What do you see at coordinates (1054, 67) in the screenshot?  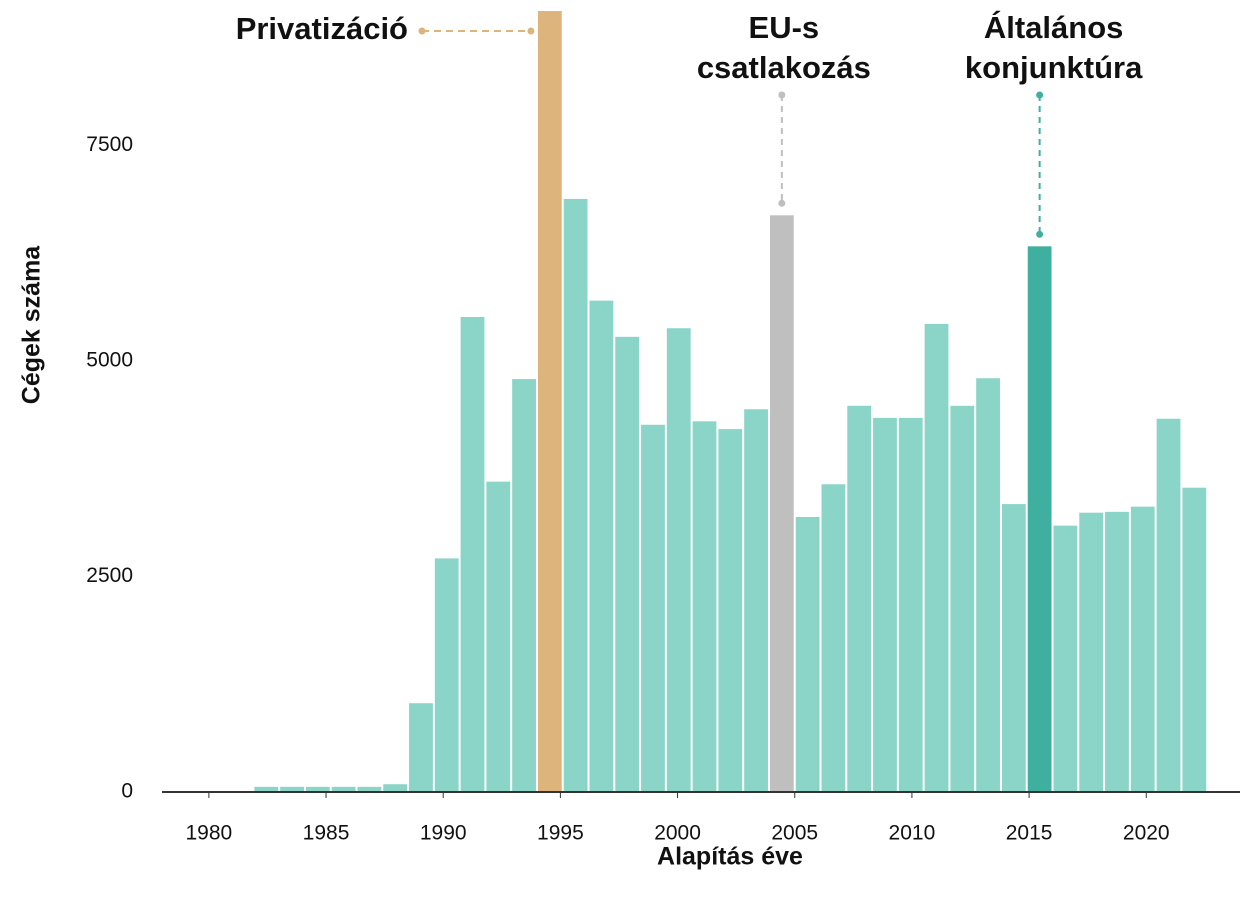 I see `annotation: konjunktúra` at bounding box center [1054, 67].